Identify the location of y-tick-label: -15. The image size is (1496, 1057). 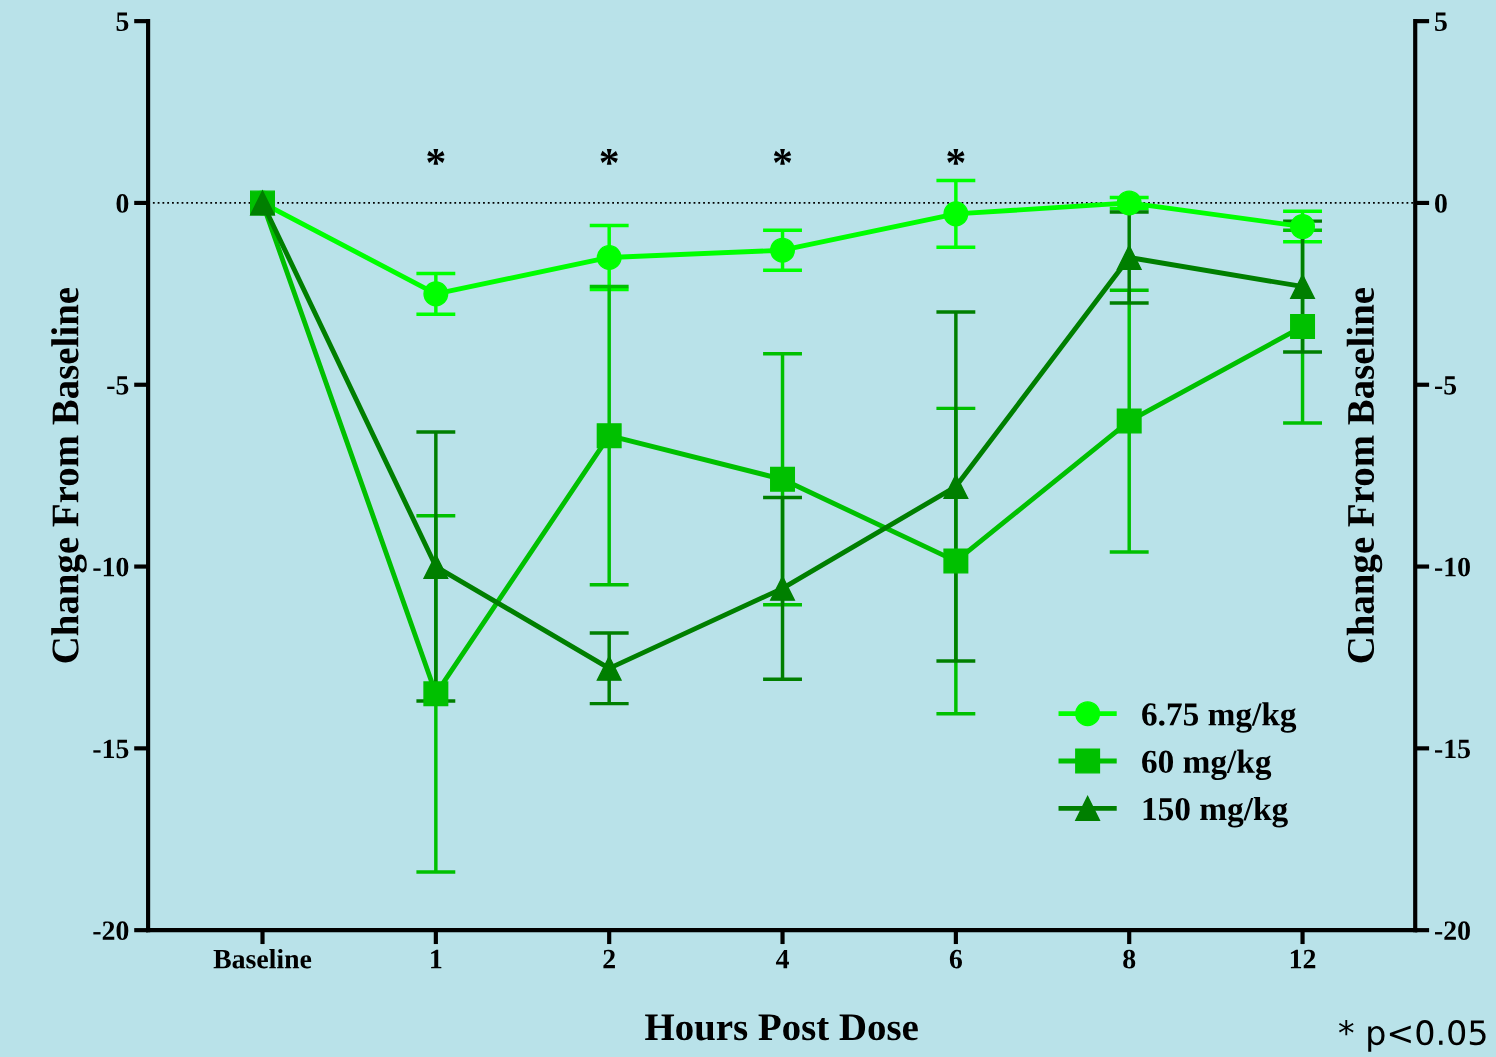
(111, 749).